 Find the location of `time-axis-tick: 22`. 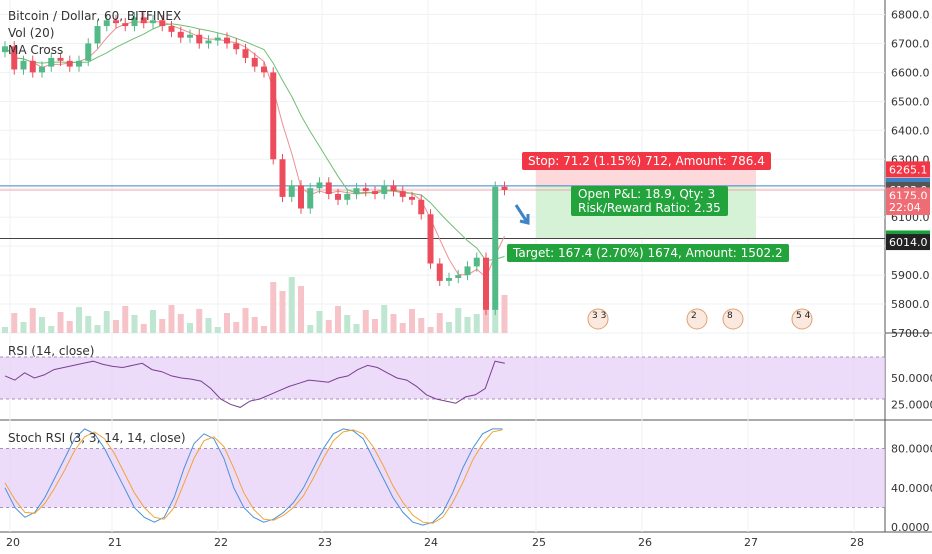

time-axis-tick: 22 is located at coordinates (221, 542).